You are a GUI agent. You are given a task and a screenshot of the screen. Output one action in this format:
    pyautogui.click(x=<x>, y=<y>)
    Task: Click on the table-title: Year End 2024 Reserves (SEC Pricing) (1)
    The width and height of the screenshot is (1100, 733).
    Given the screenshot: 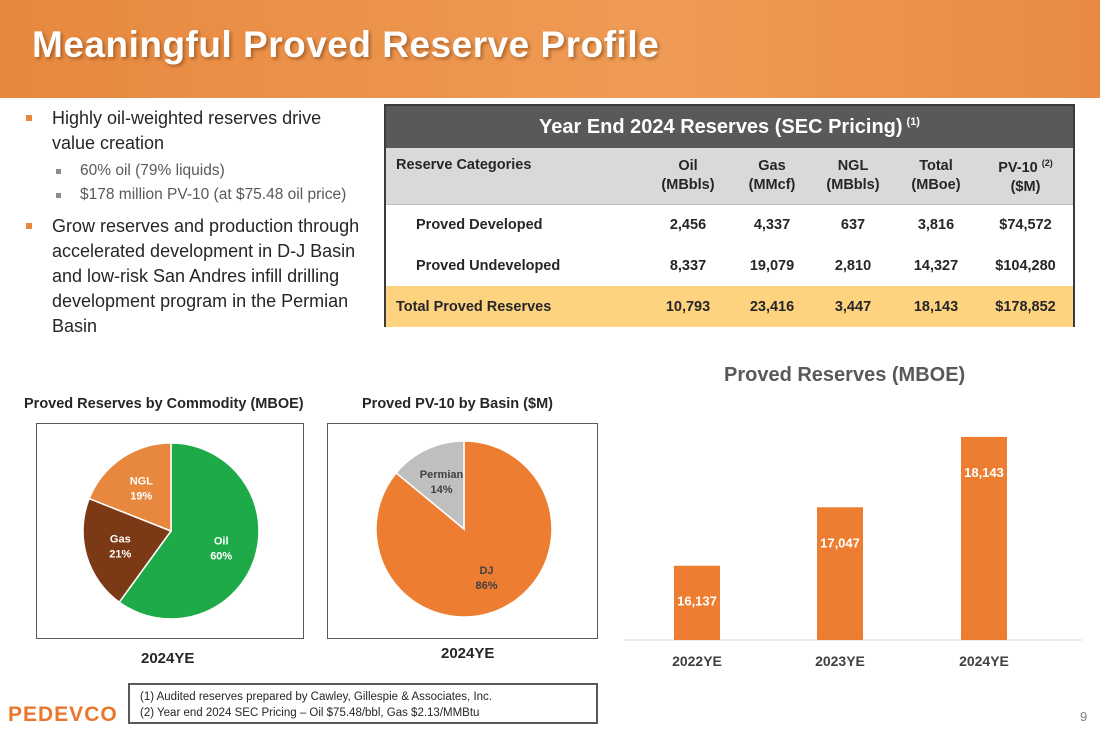 What is the action you would take?
    pyautogui.click(x=729, y=127)
    